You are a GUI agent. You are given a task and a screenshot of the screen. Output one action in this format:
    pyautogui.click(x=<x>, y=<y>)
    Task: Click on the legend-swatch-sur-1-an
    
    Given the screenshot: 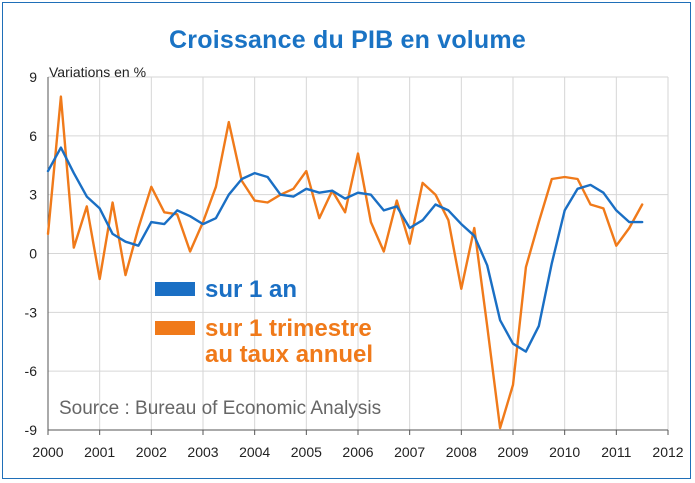 What is the action you would take?
    pyautogui.click(x=175, y=289)
    